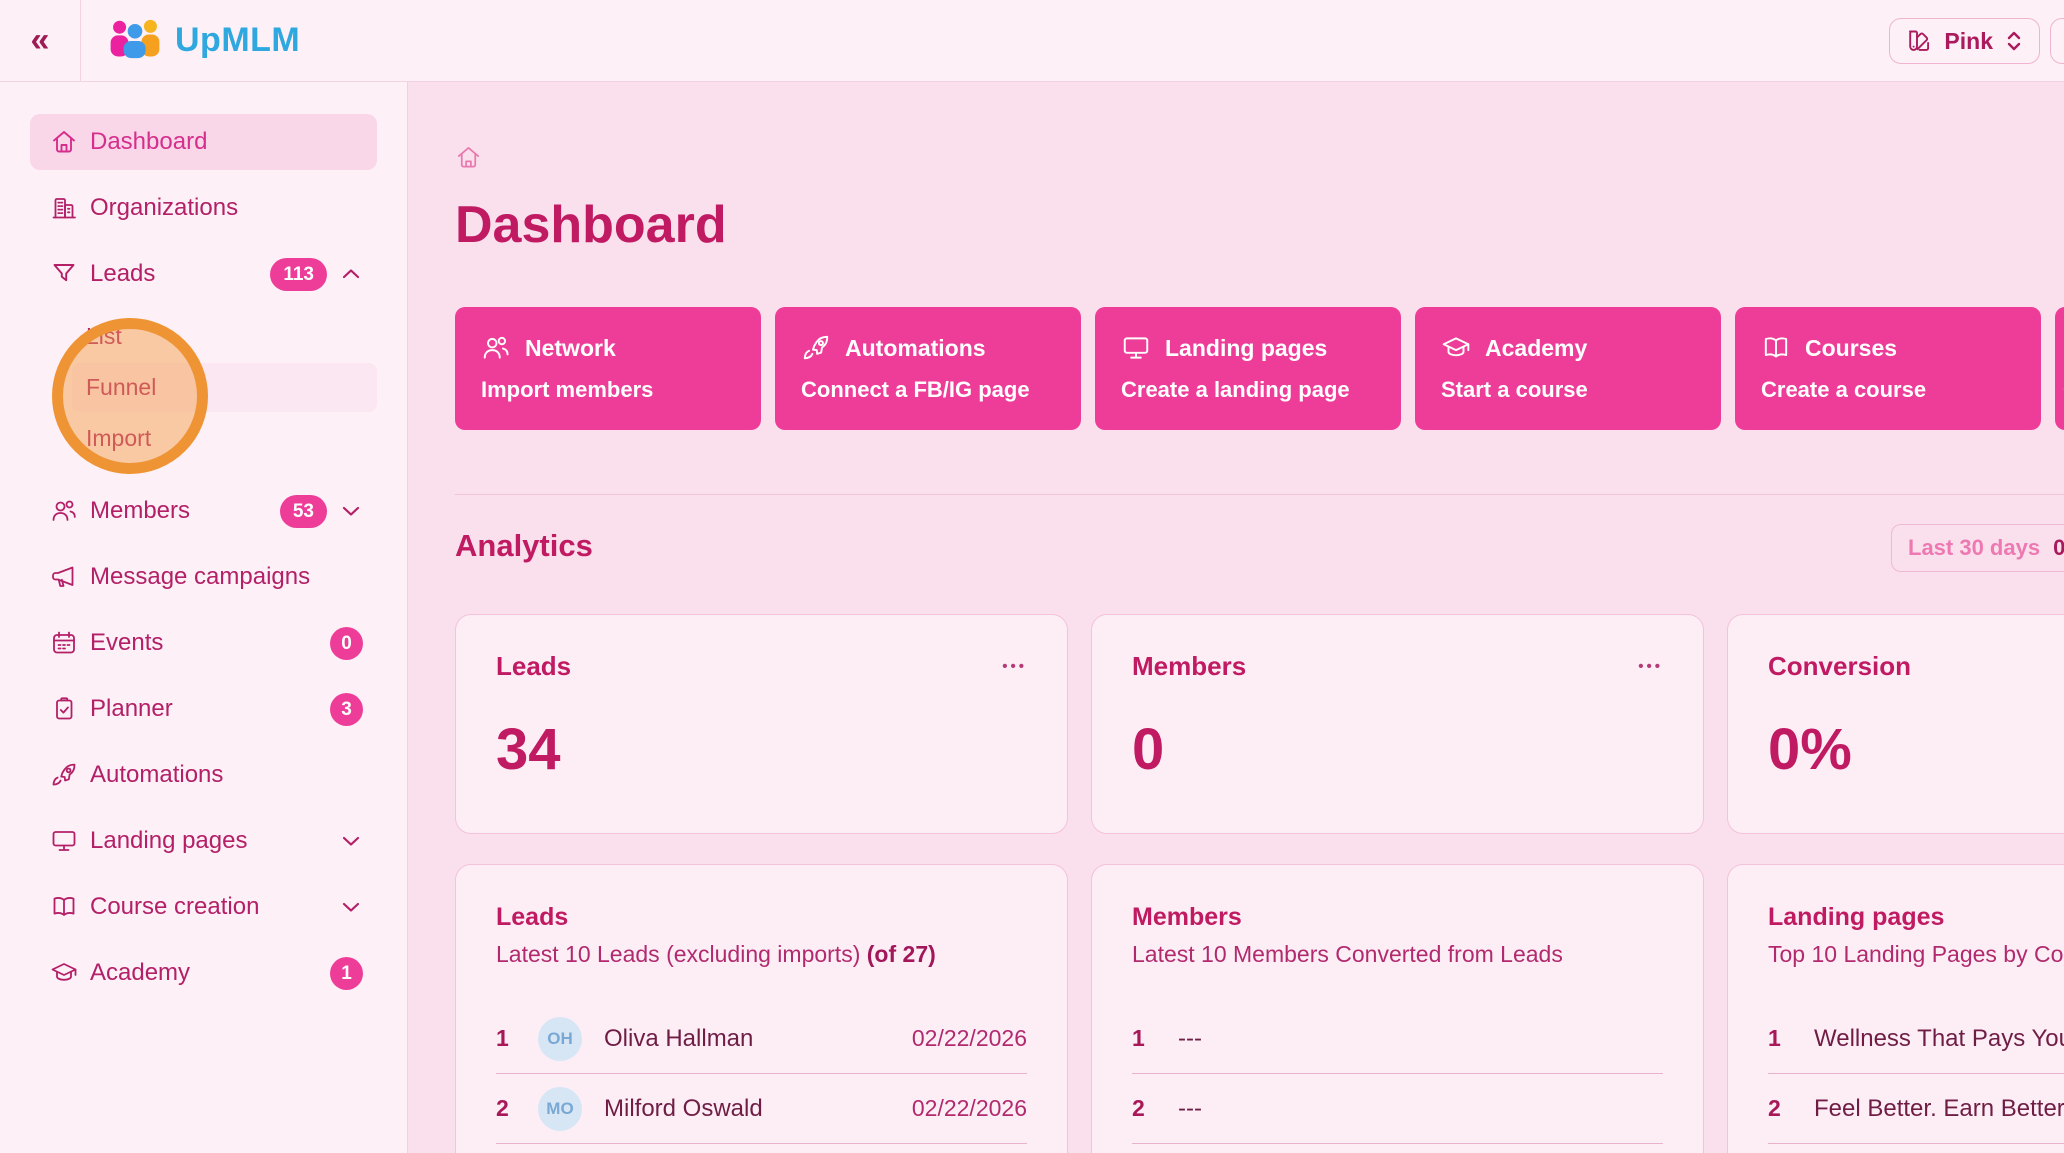 The image size is (2064, 1153). I want to click on lead-row: 2 MO Milford Oswald 02/22/2026, so click(761, 1109).